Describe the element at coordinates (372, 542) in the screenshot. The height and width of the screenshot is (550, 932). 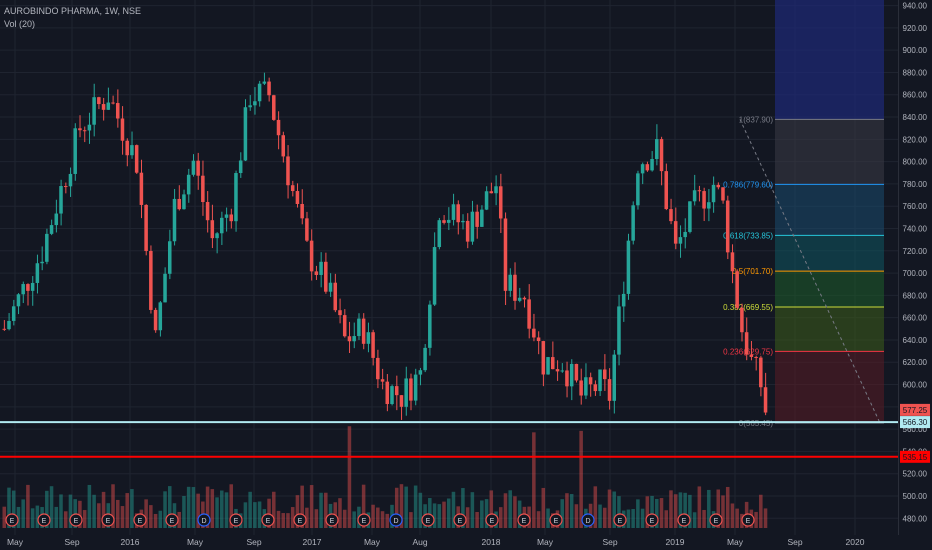
I see `x-tick-label: May` at that location.